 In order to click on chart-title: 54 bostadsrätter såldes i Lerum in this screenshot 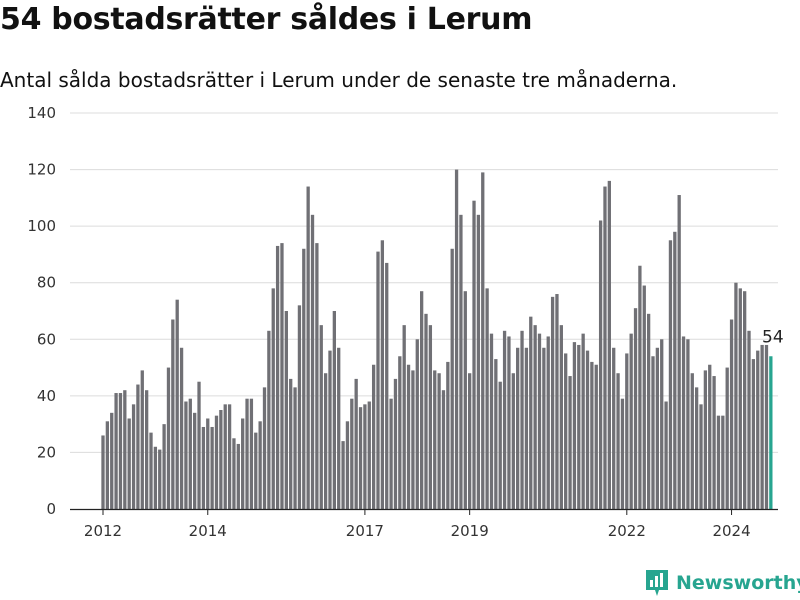, I will do `click(266, 19)`.